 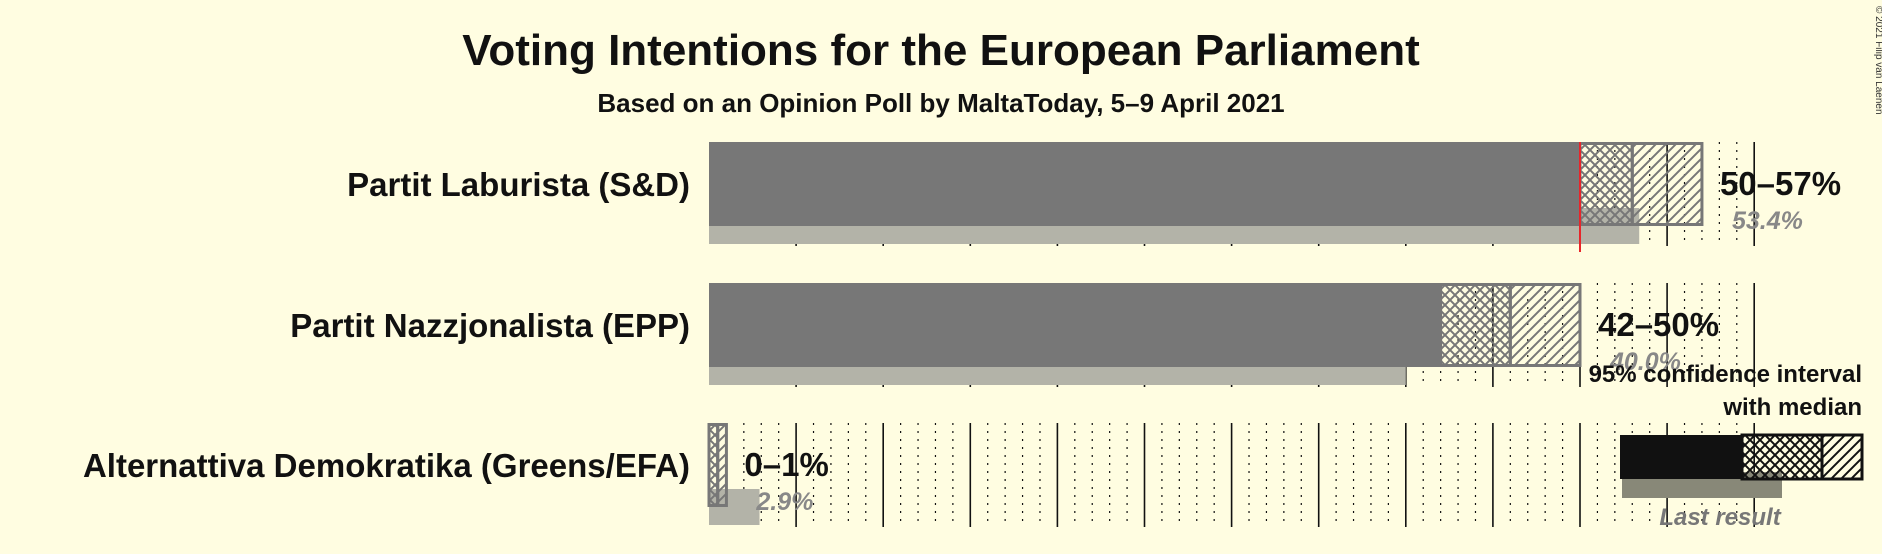 I want to click on copyright: © 2021 Filip van Laenen, so click(x=1877, y=60).